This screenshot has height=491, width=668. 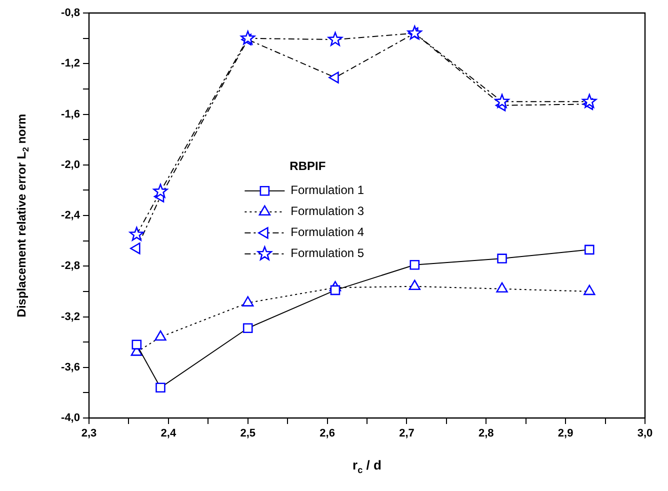 What do you see at coordinates (70, 316) in the screenshot?
I see `y-tick-label: -3,2` at bounding box center [70, 316].